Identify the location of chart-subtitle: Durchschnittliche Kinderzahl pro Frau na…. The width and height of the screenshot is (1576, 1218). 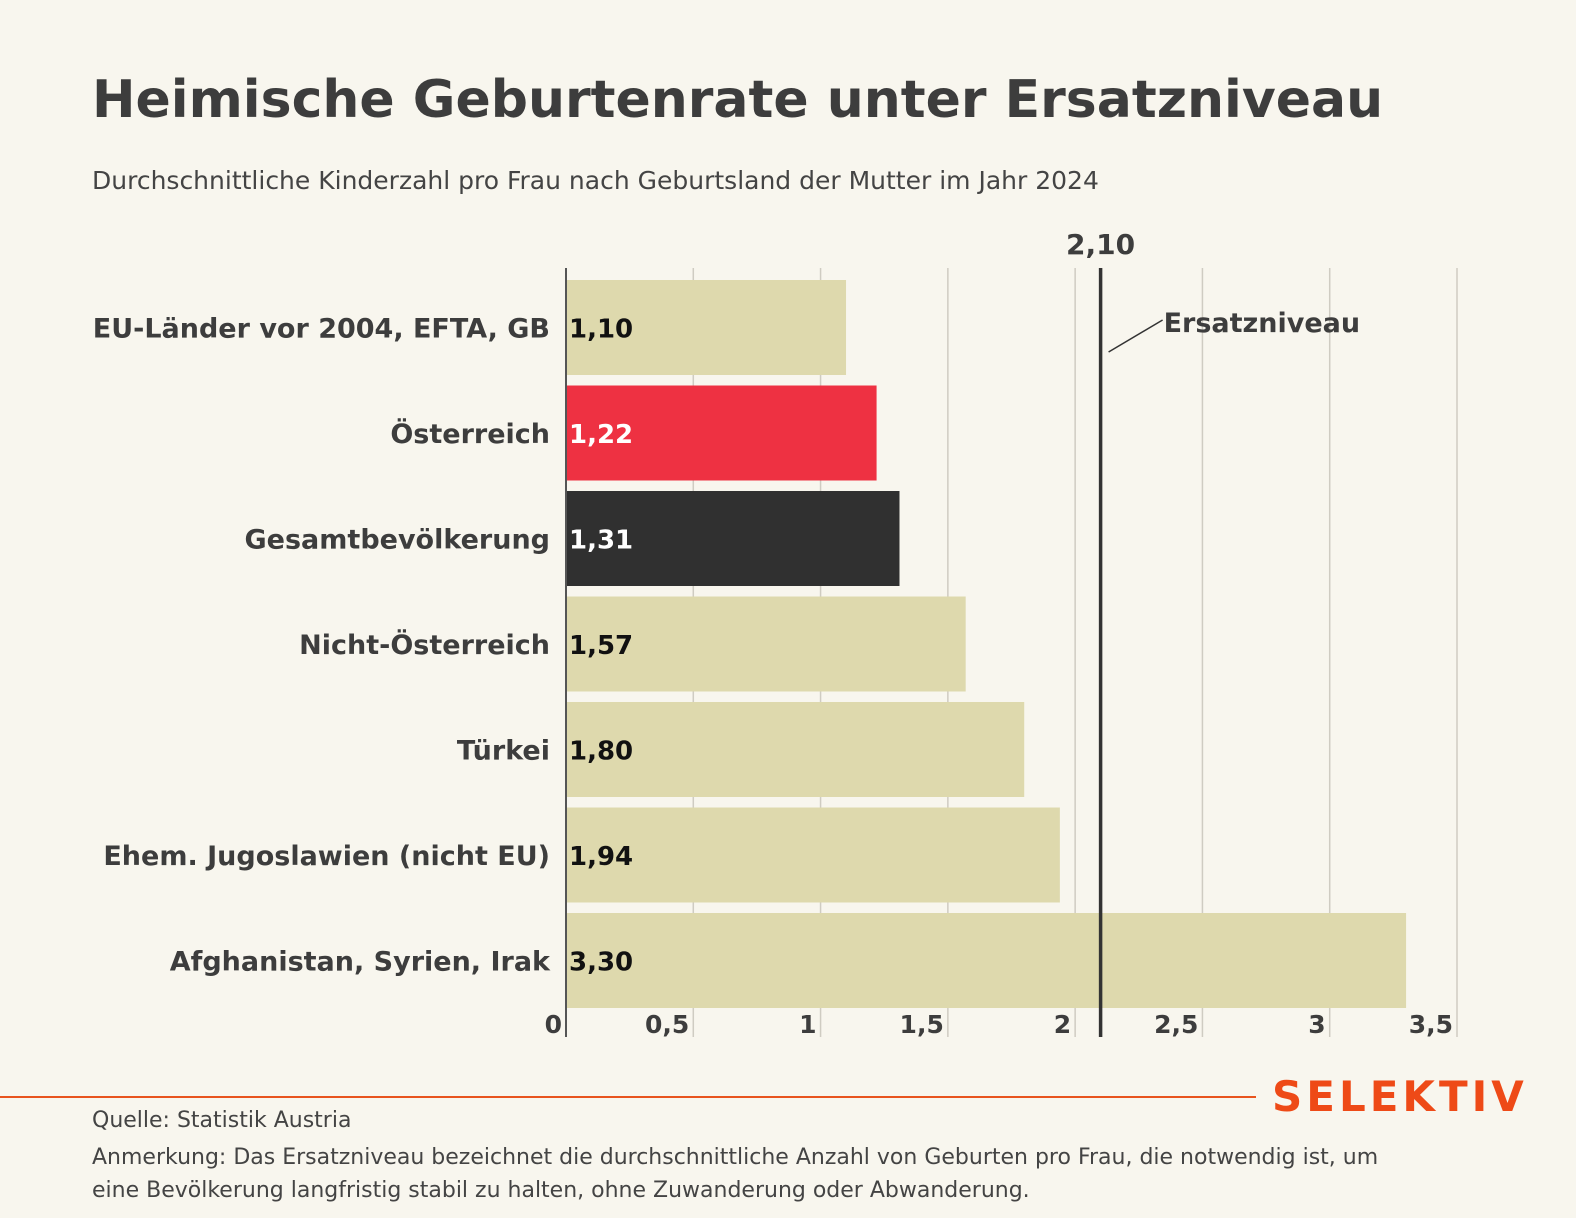
(595, 180).